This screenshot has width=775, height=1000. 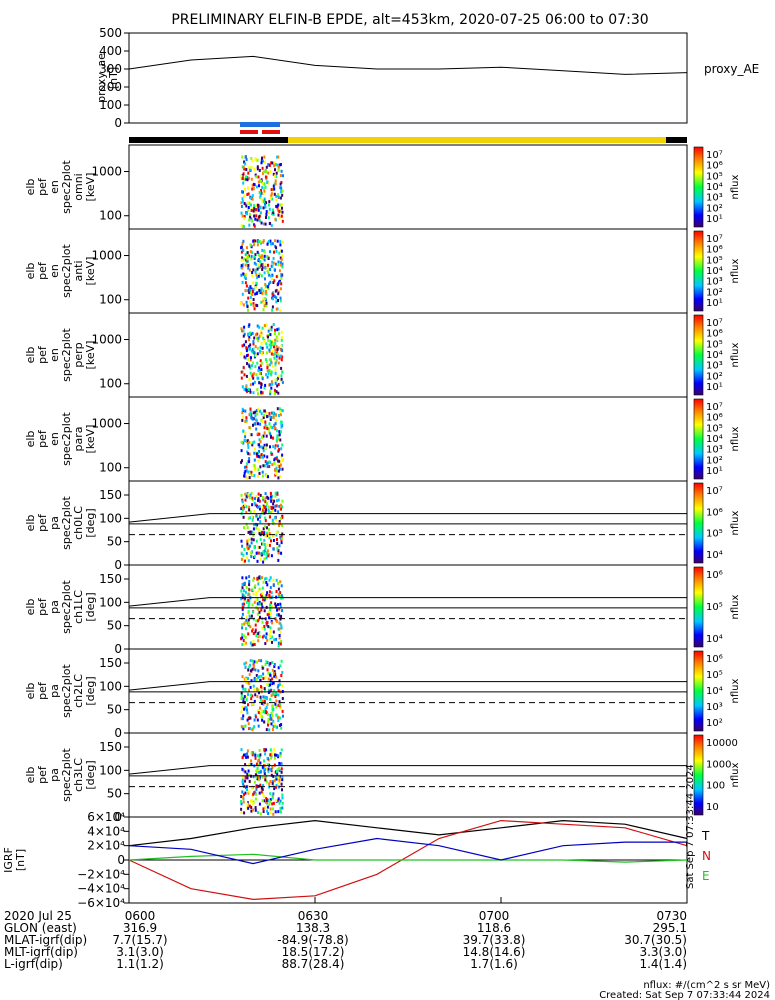 What do you see at coordinates (714, 334) in the screenshot?
I see `colorbar-tick: 10⁶` at bounding box center [714, 334].